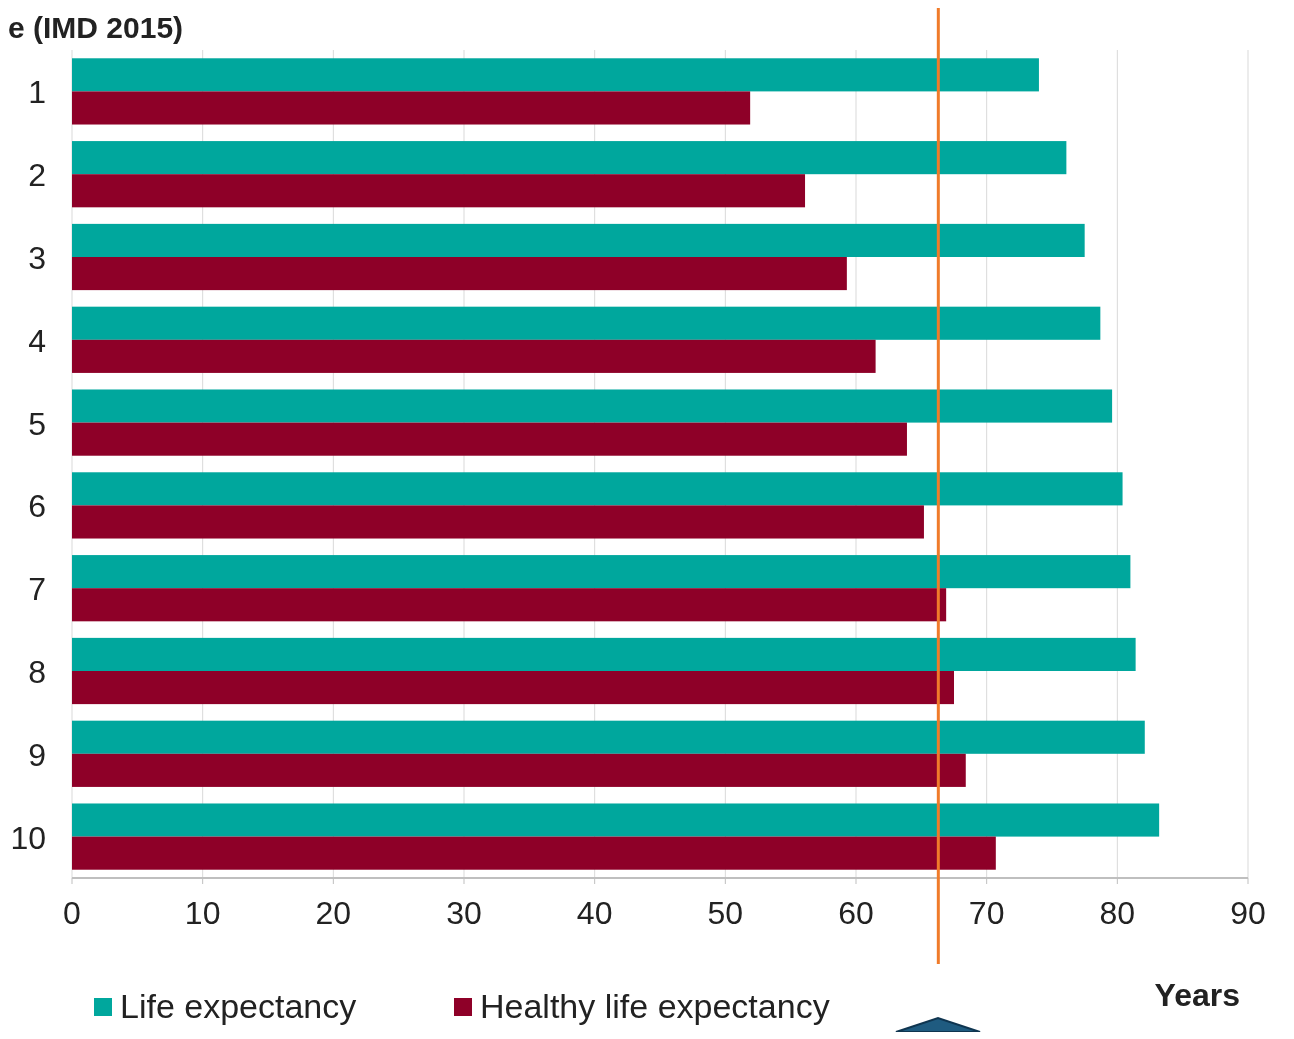  Describe the element at coordinates (37, 506) in the screenshot. I see `y-tick-label: 6` at that location.